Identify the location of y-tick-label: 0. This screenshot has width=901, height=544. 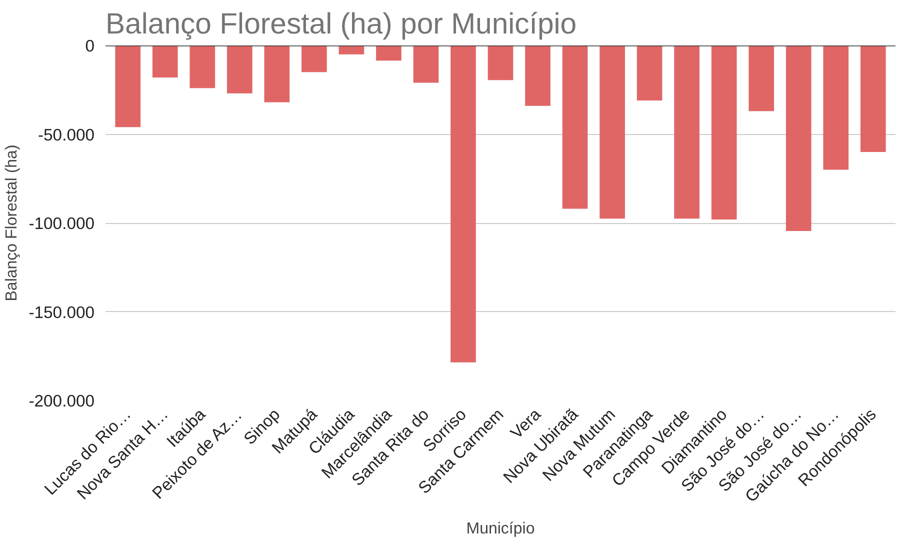
(89, 46).